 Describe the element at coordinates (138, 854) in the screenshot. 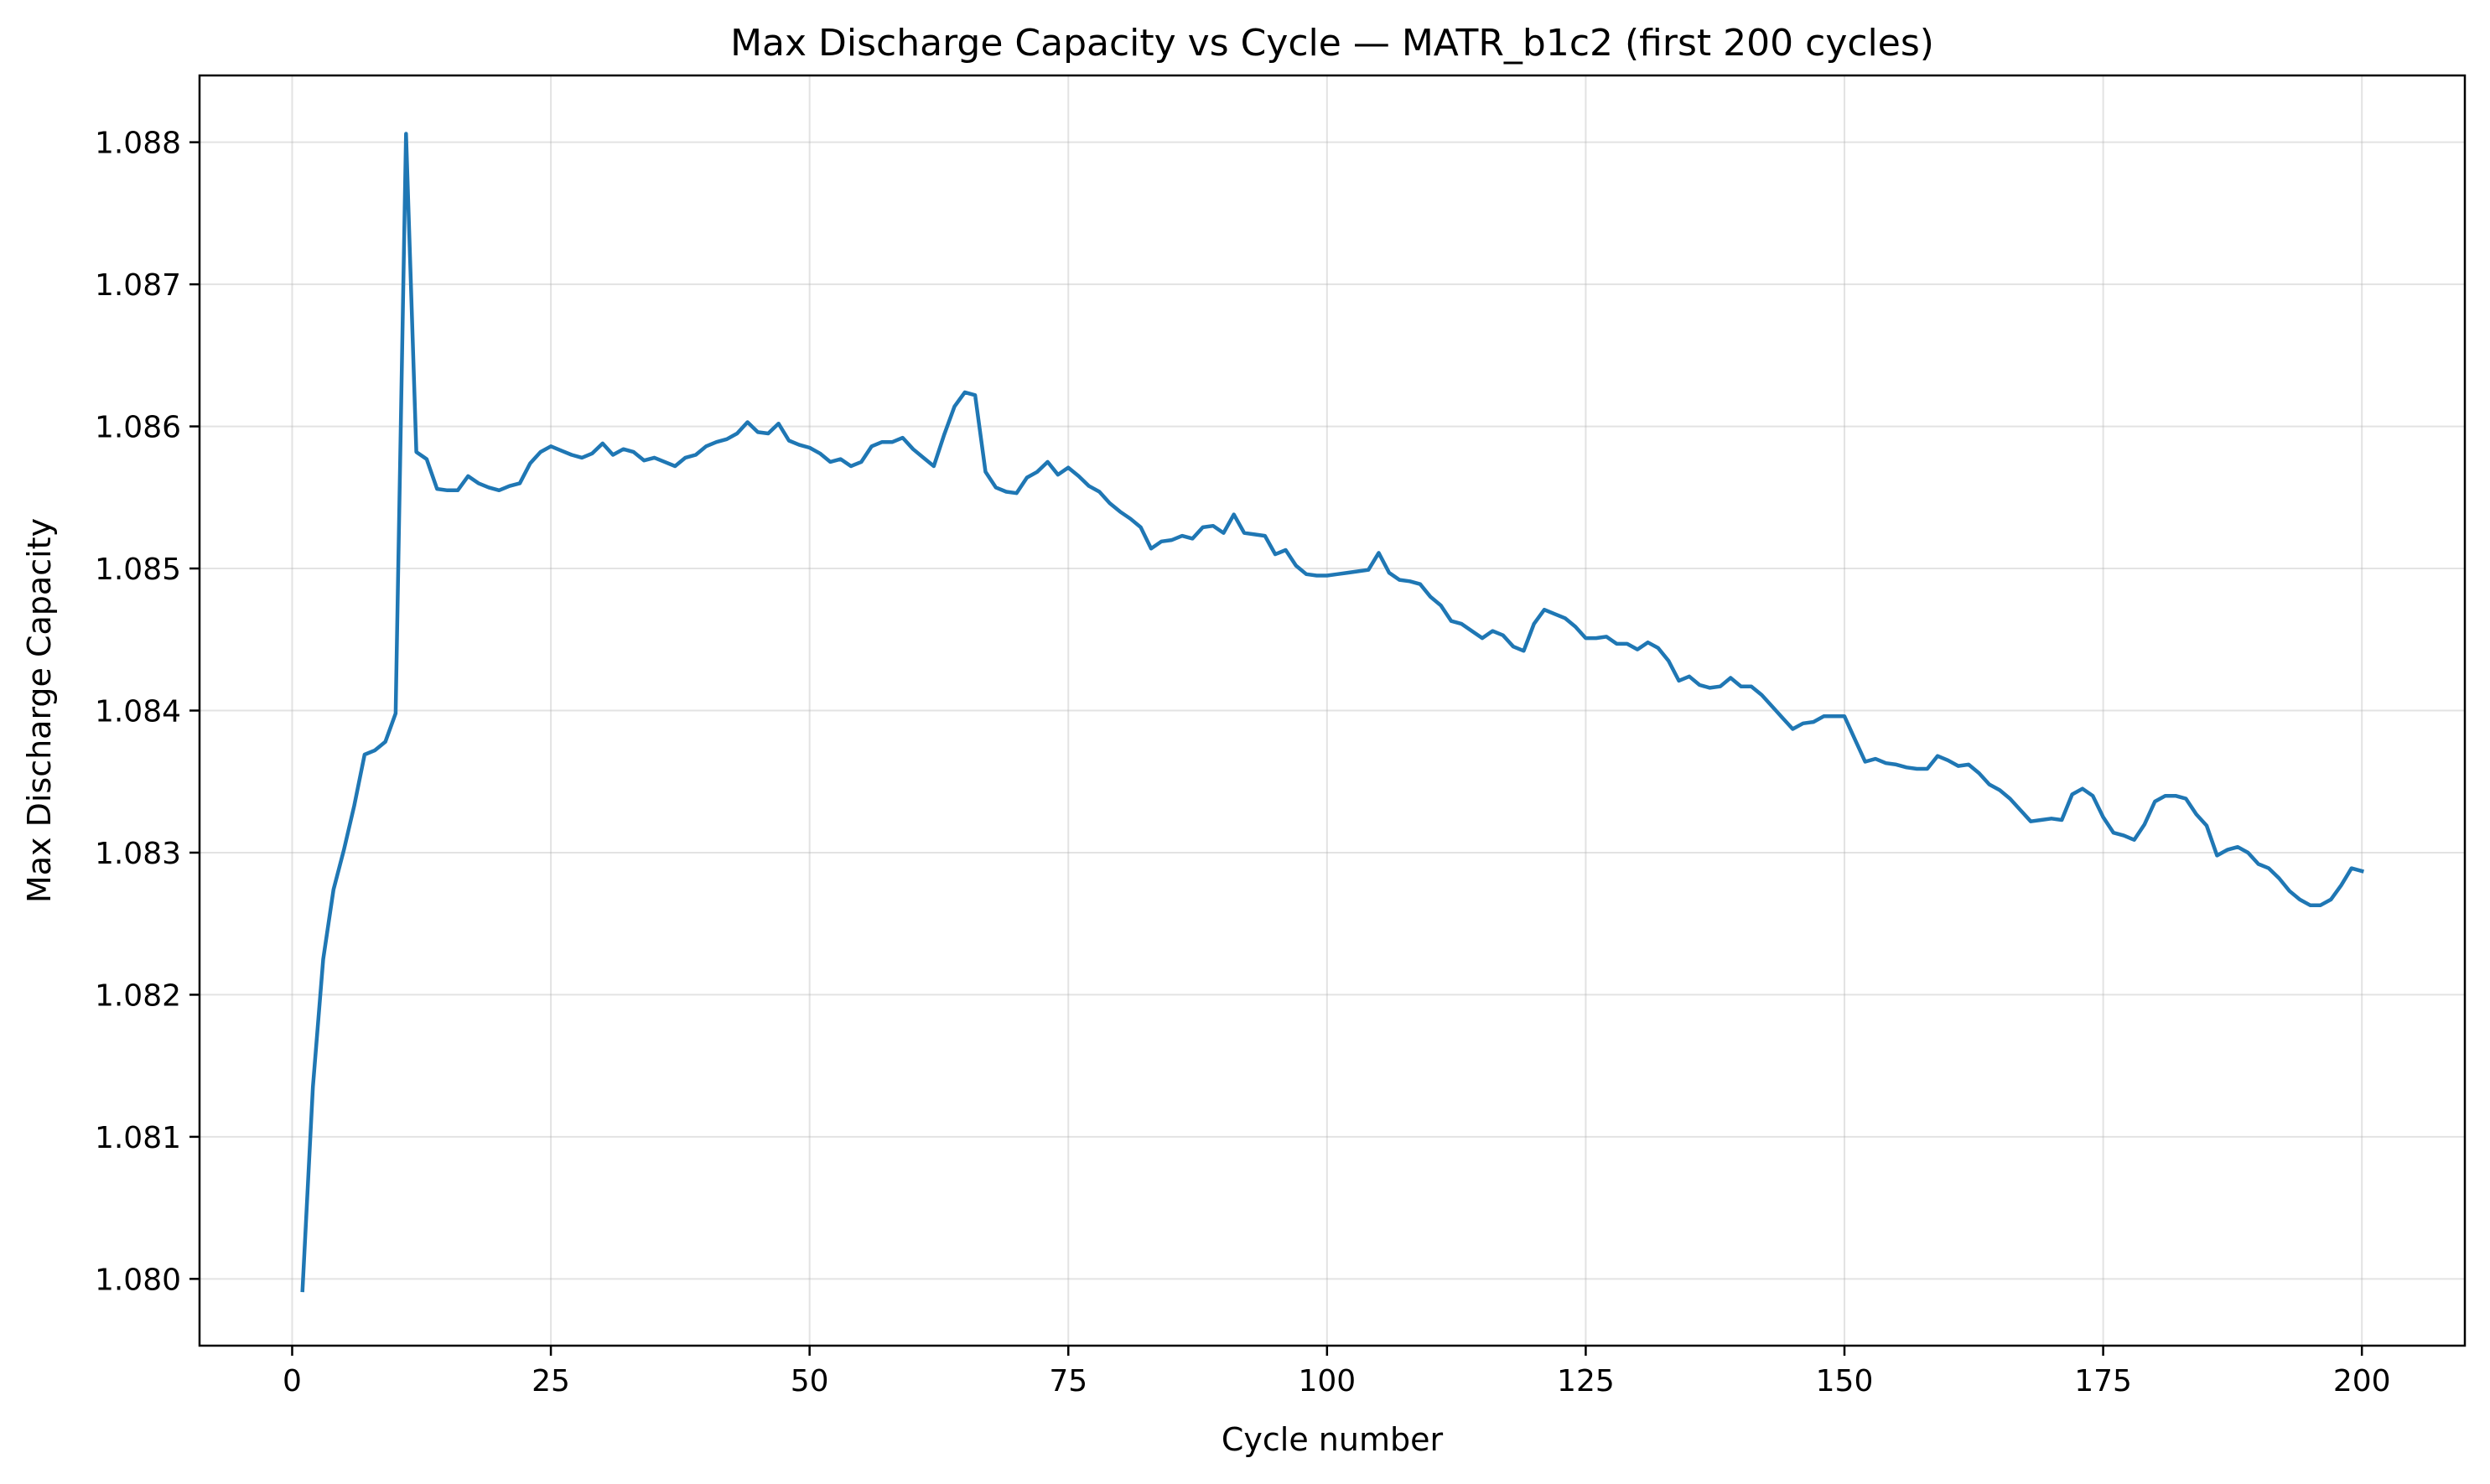

I see `y-tick-label: 1.083` at that location.